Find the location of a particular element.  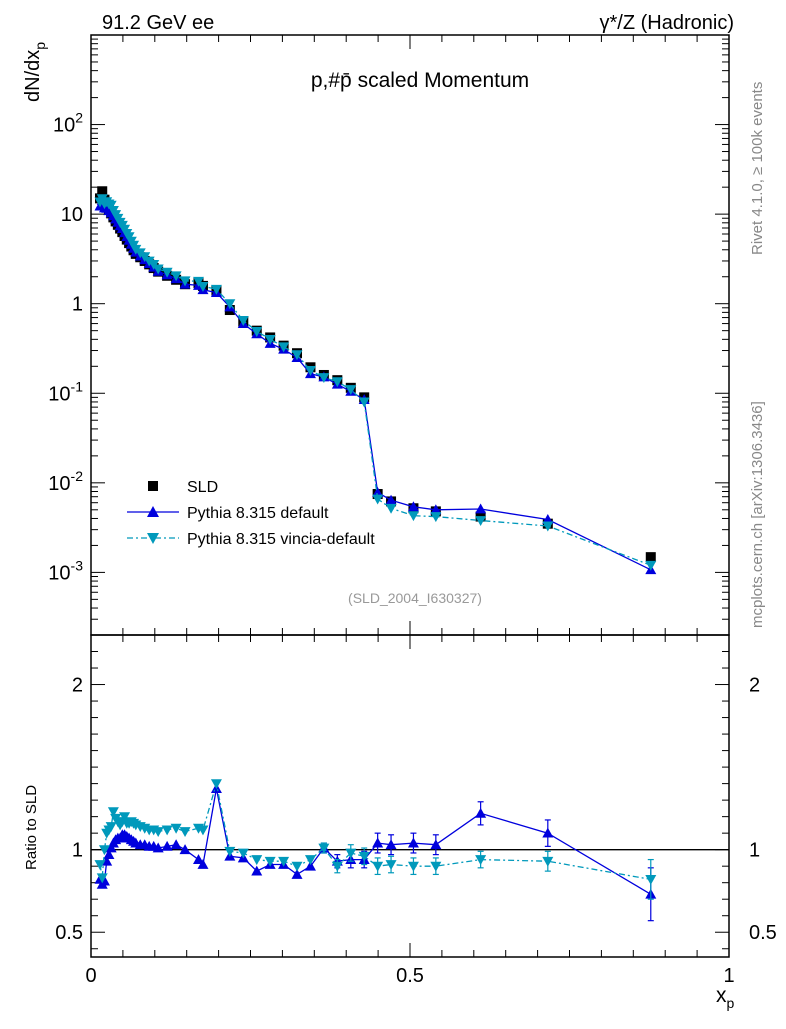

legend-marker-default is located at coordinates (153, 511).